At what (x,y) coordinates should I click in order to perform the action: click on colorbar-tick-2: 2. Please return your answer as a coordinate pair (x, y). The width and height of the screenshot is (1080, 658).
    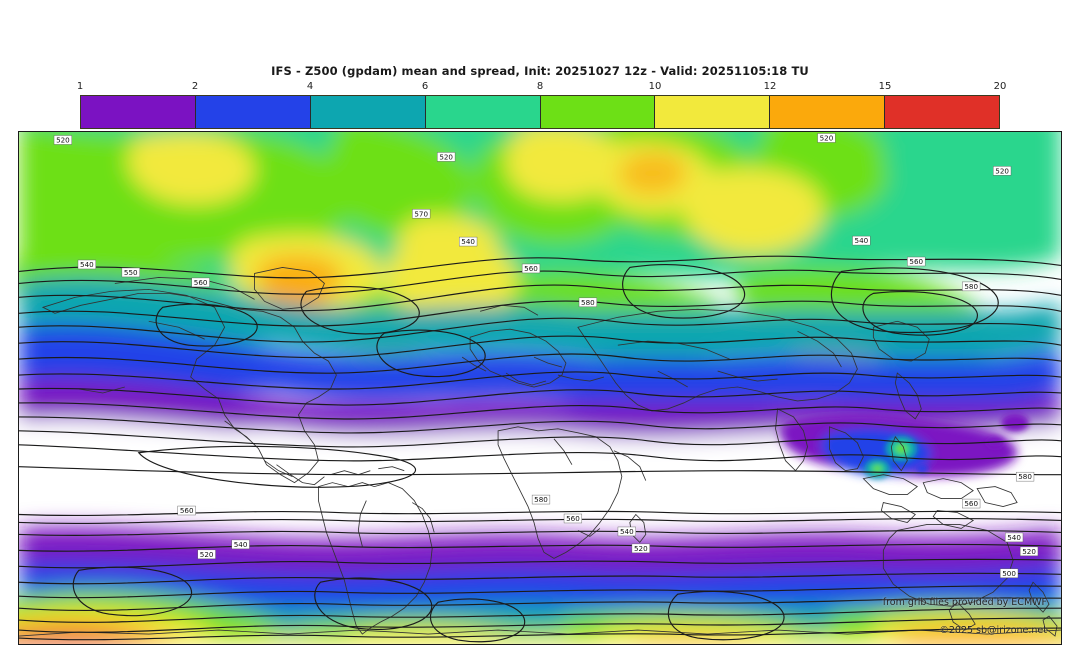
    Looking at the image, I should click on (195, 86).